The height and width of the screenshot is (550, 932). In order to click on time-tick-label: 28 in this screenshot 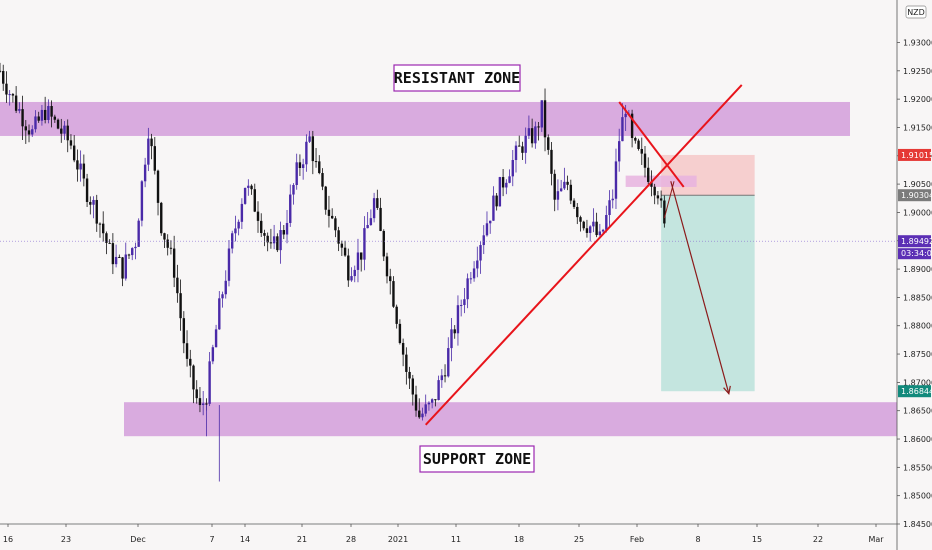, I will do `click(351, 539)`.